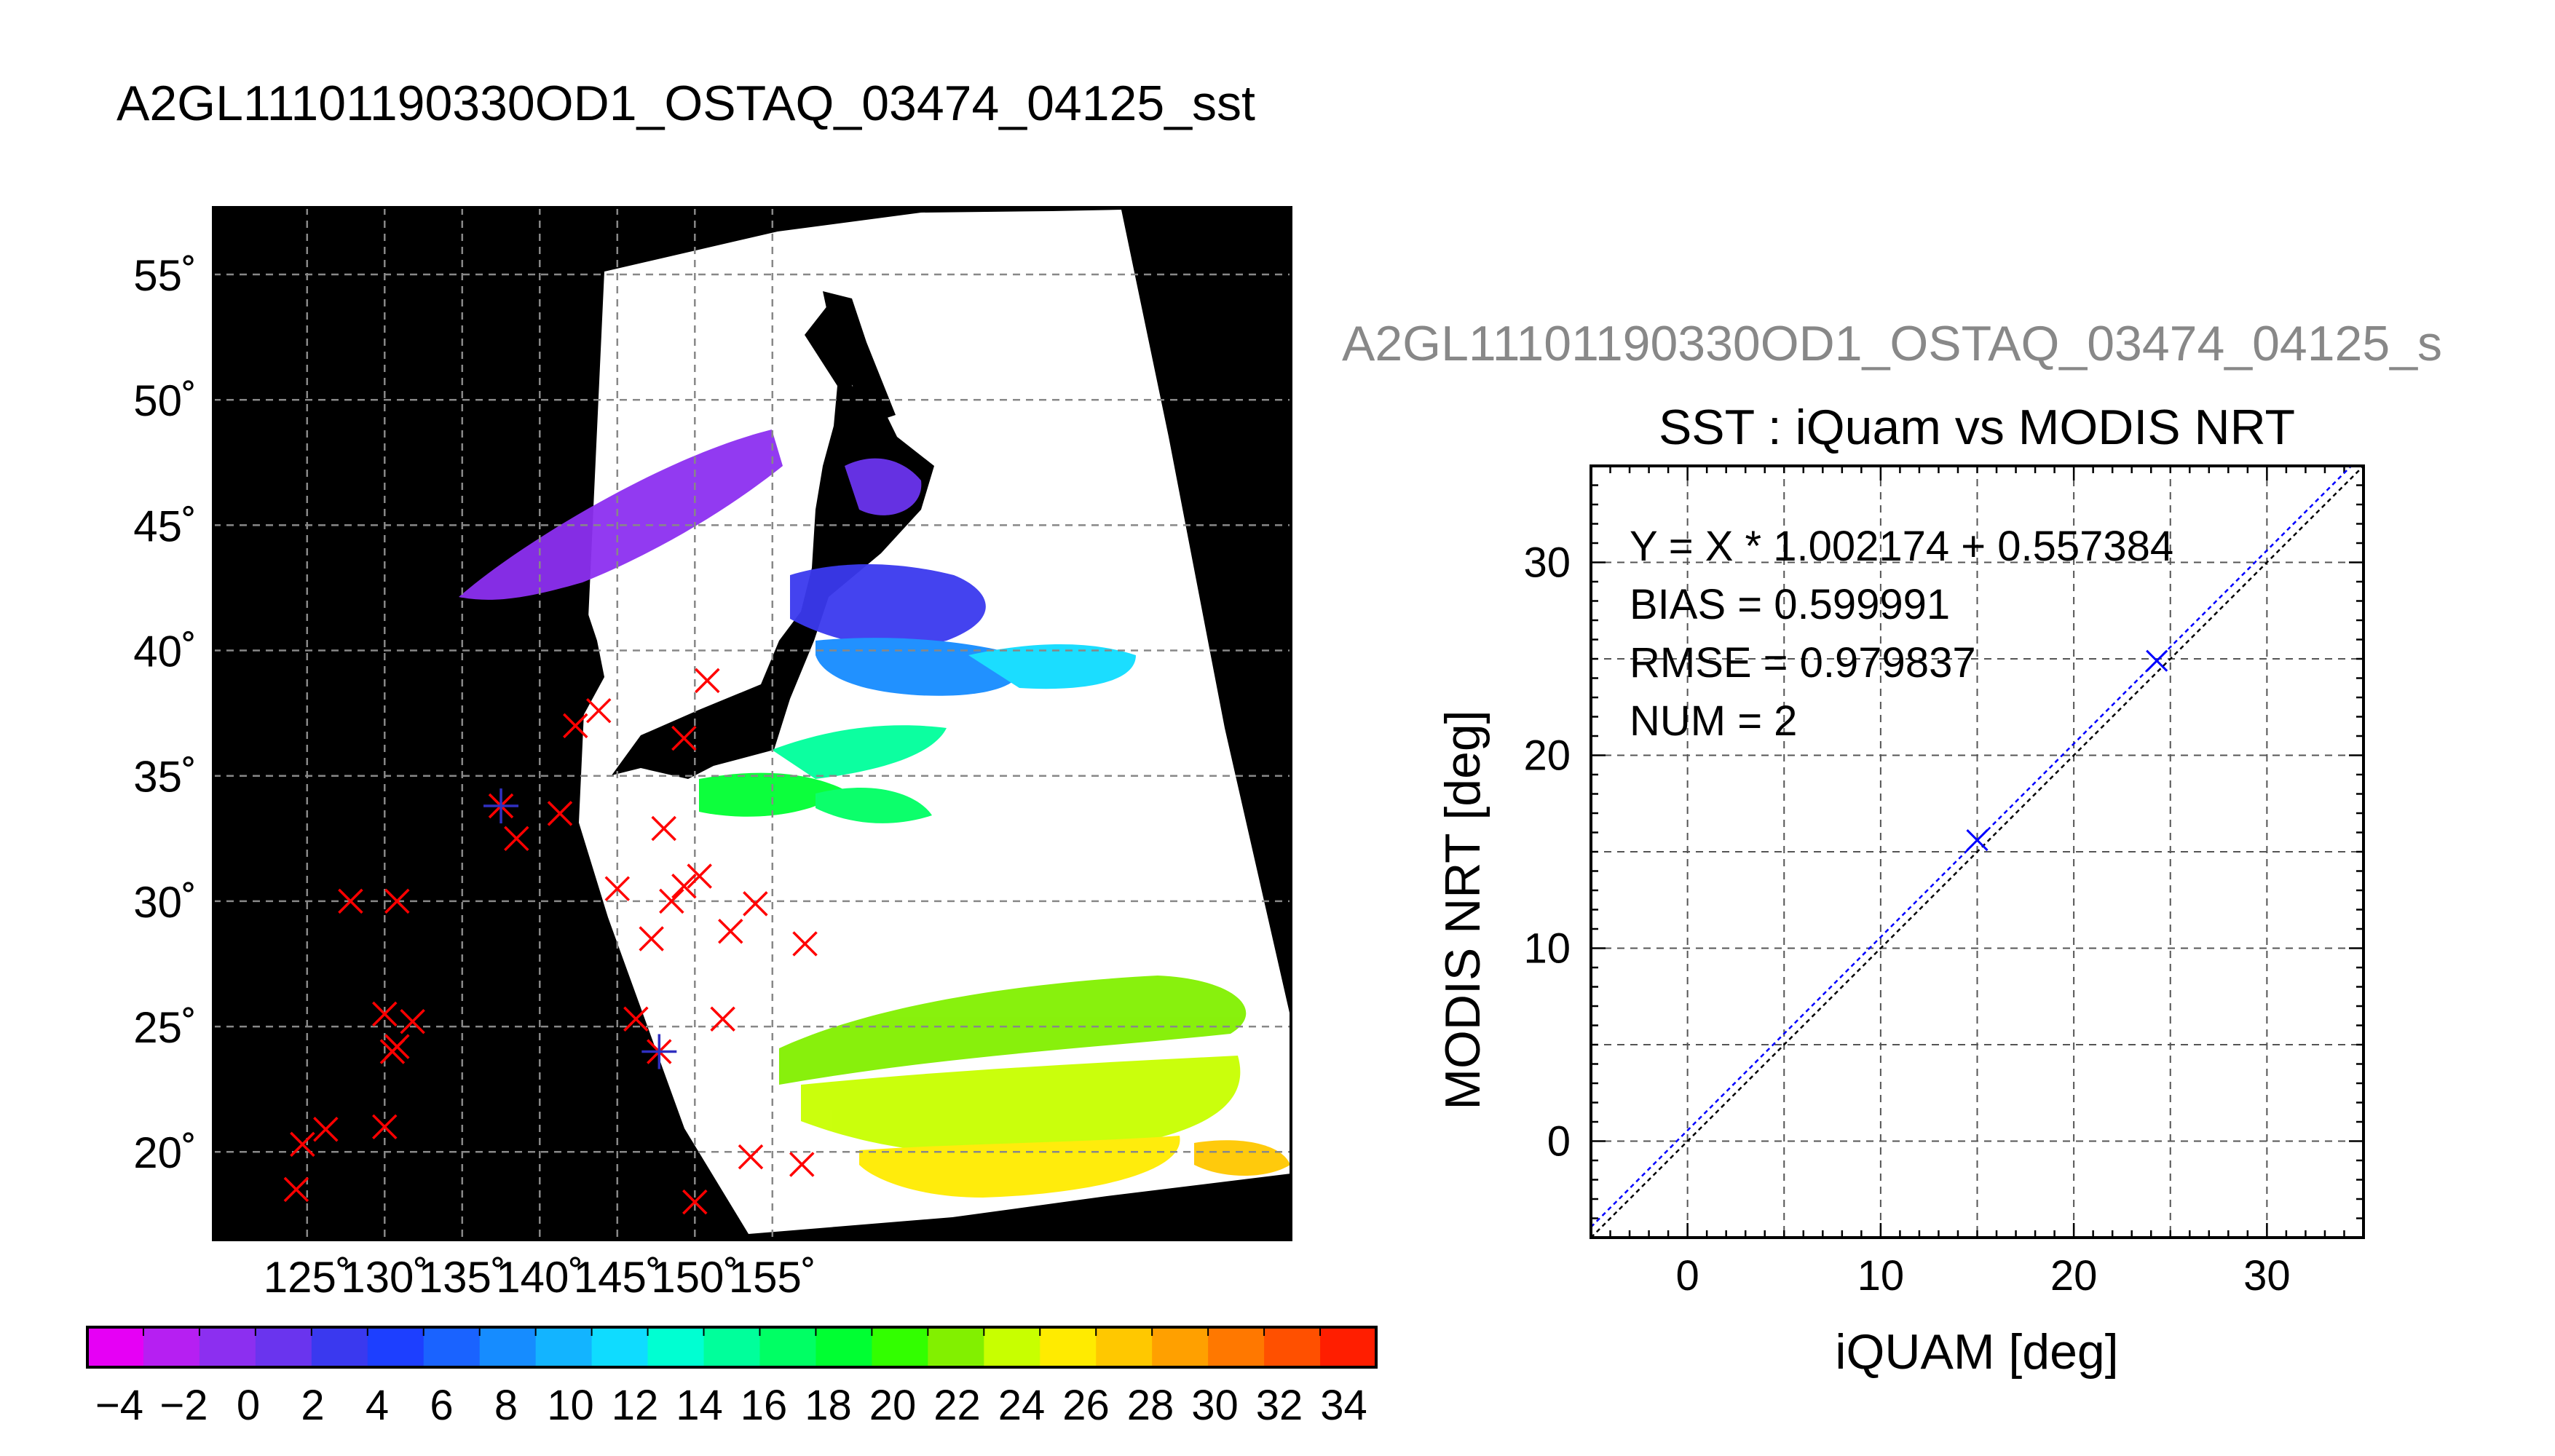  What do you see at coordinates (1343, 1405) in the screenshot?
I see `colorbar-tick-label: 34` at bounding box center [1343, 1405].